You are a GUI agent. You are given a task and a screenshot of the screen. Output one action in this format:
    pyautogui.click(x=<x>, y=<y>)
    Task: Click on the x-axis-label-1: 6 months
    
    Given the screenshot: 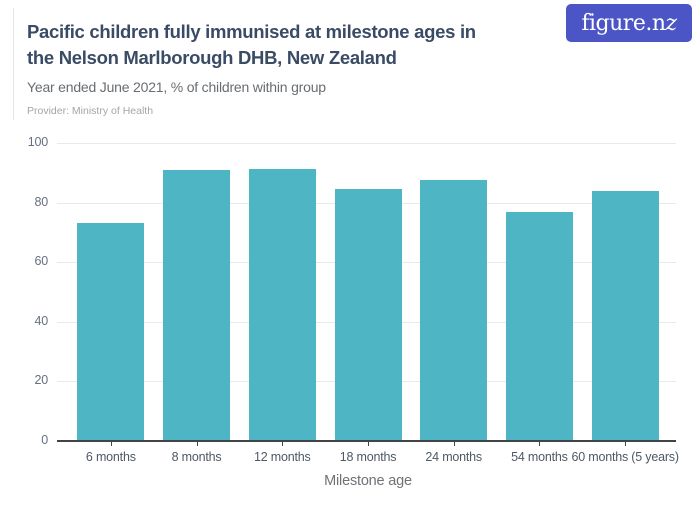 What is the action you would take?
    pyautogui.click(x=110, y=457)
    